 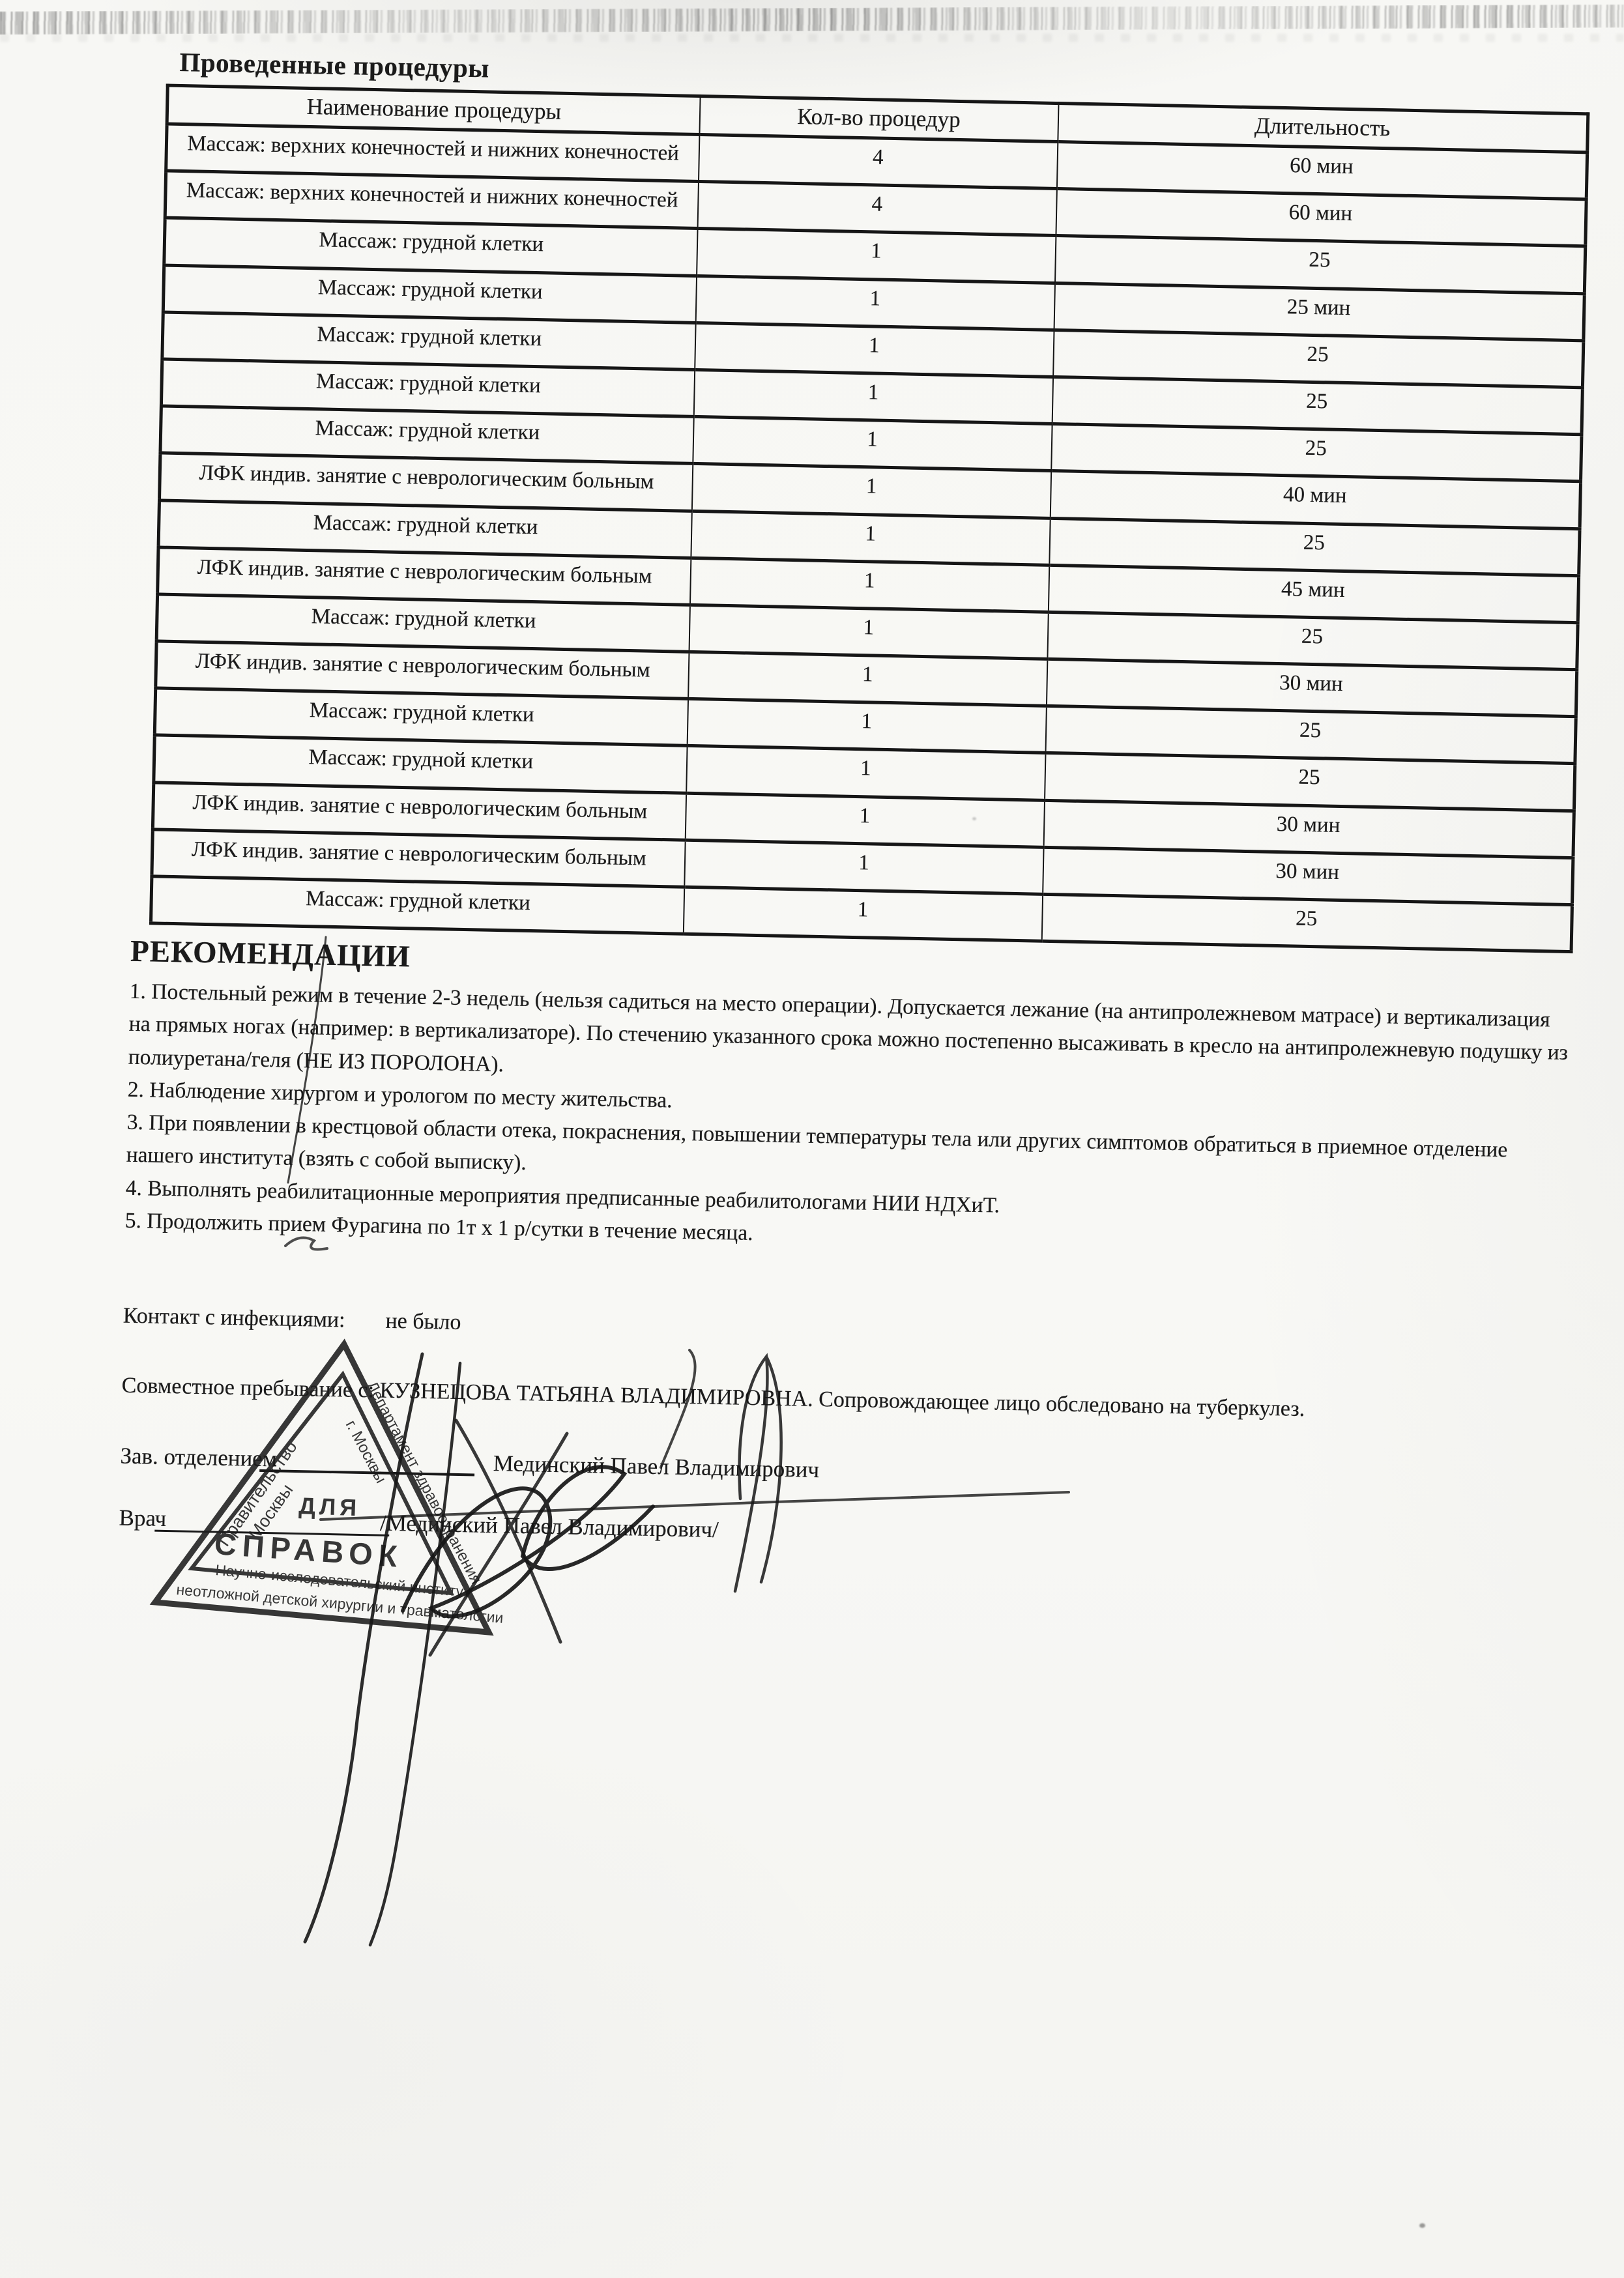 What do you see at coordinates (879, 119) in the screenshot?
I see `col-header-procedure-count: Кол-во процедур` at bounding box center [879, 119].